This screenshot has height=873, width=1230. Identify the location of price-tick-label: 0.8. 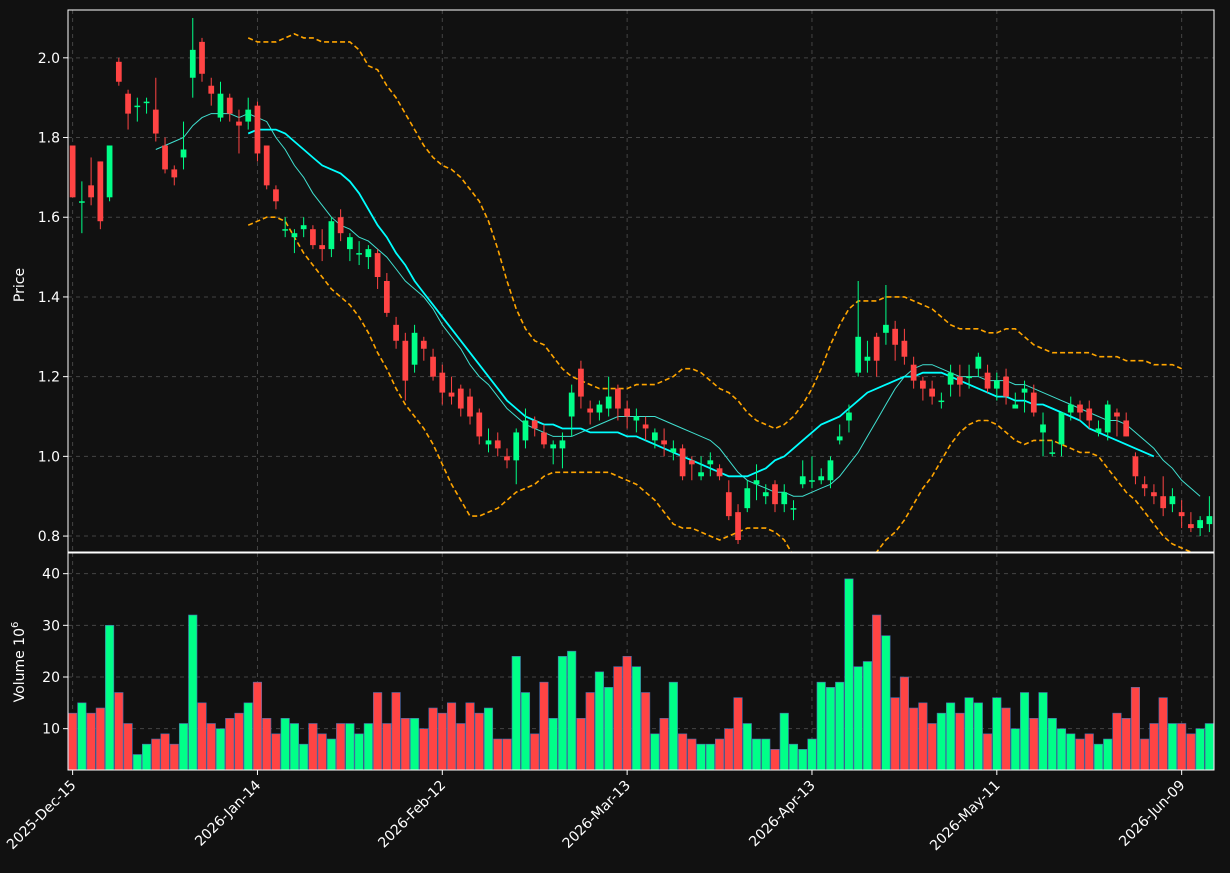
(49, 537).